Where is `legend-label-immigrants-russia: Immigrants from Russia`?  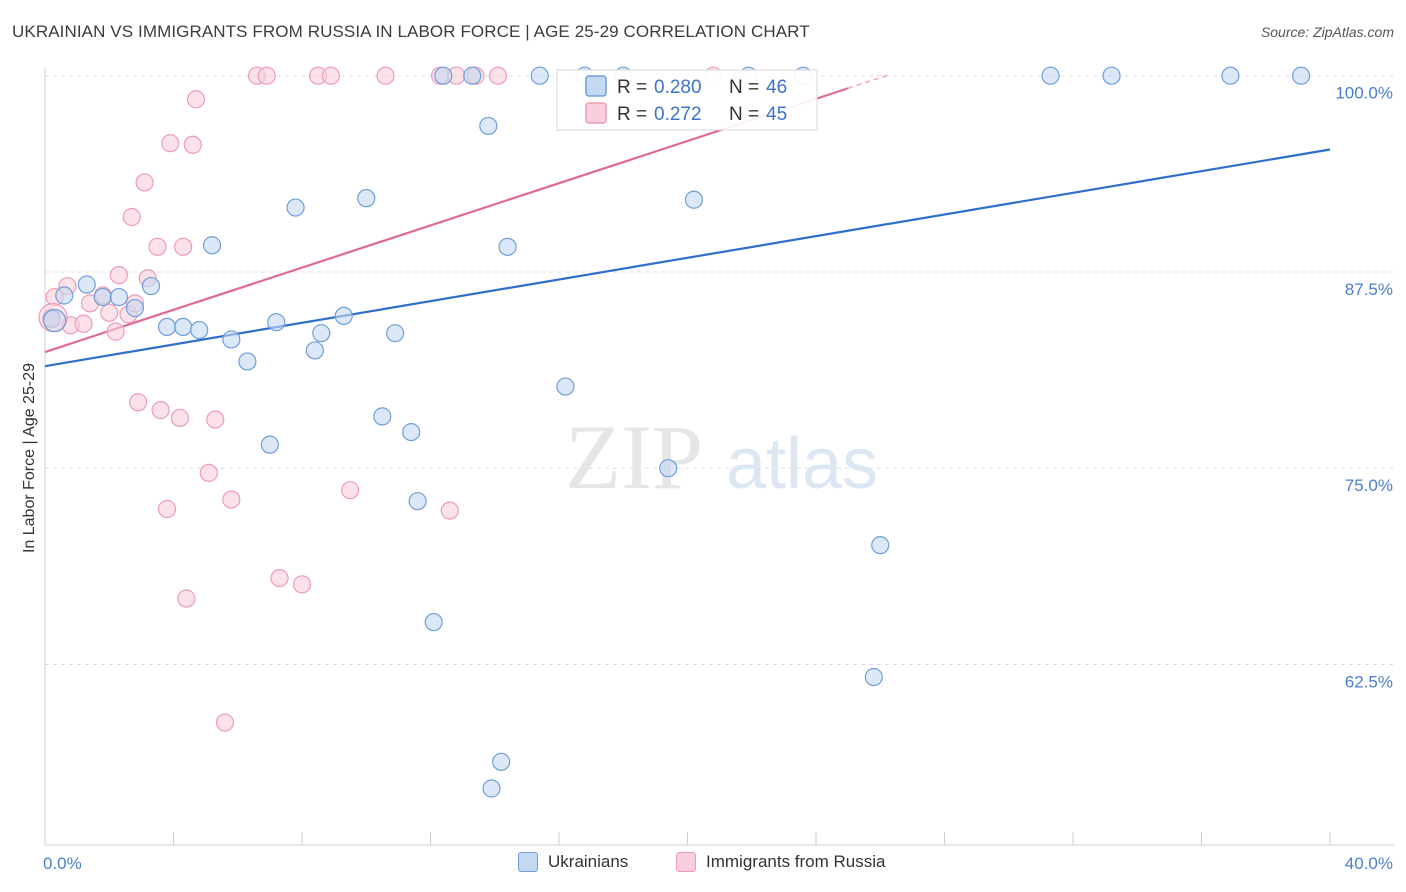
legend-label-immigrants-russia: Immigrants from Russia is located at coordinates (796, 861).